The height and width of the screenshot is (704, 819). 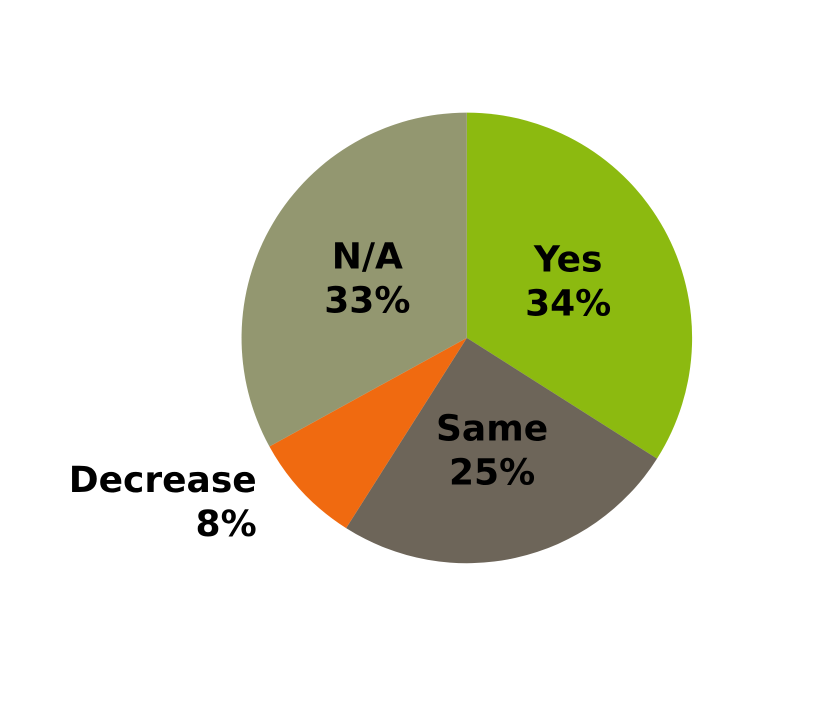 What do you see at coordinates (367, 257) in the screenshot?
I see `slice-label: N/A` at bounding box center [367, 257].